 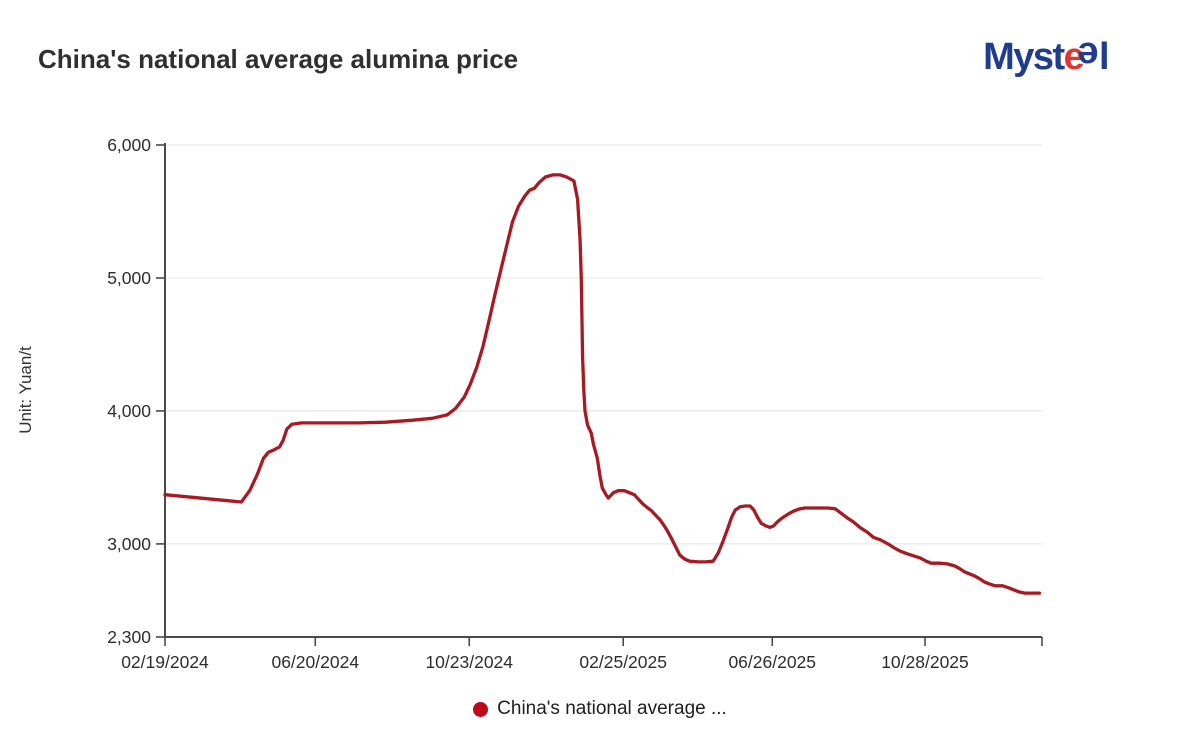 I want to click on mysteel-logo: Mysteel, so click(x=1046, y=56).